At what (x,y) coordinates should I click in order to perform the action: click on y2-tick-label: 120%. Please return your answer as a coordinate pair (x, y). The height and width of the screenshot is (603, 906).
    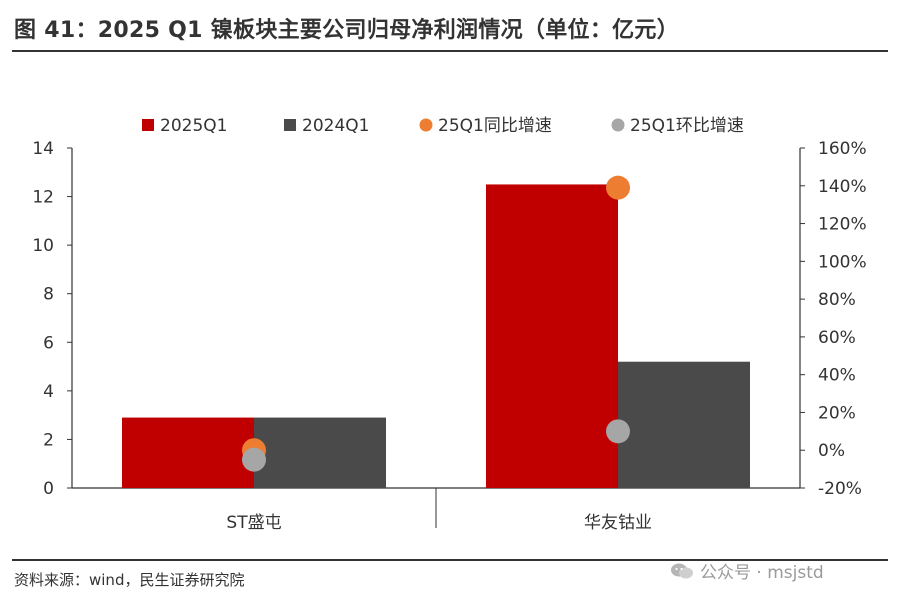
    Looking at the image, I should click on (842, 225).